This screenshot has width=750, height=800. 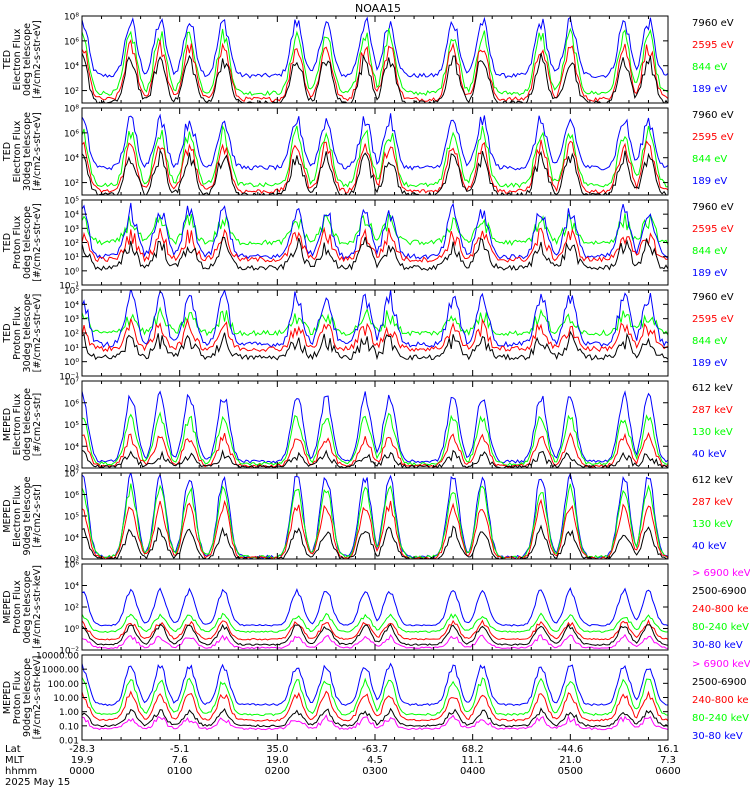 What do you see at coordinates (27, 151) in the screenshot?
I see `y-axis-label: 30deg telescope` at bounding box center [27, 151].